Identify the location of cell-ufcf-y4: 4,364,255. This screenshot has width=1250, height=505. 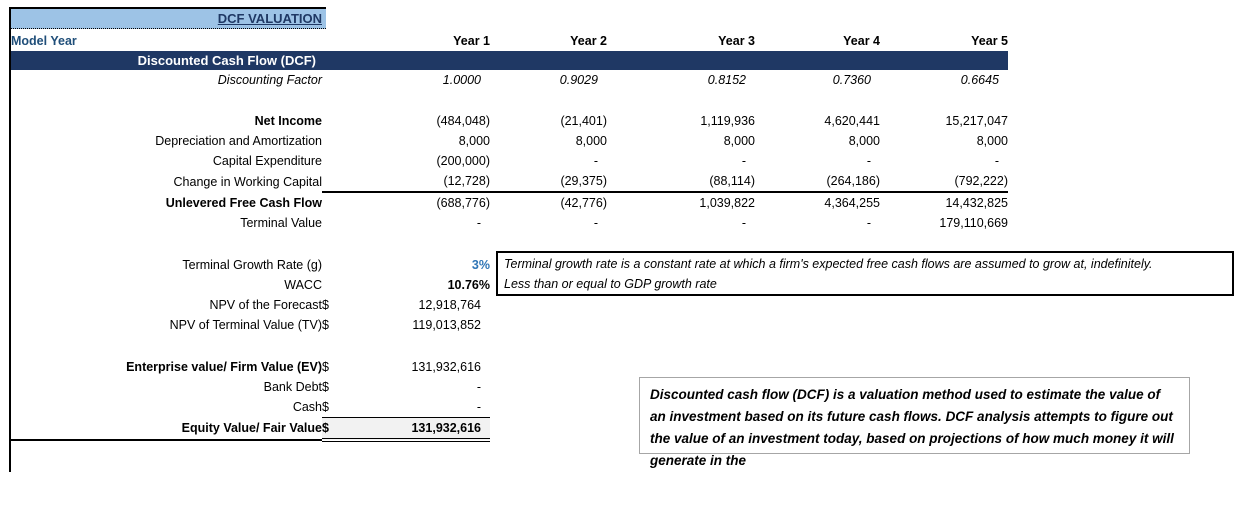
(852, 203).